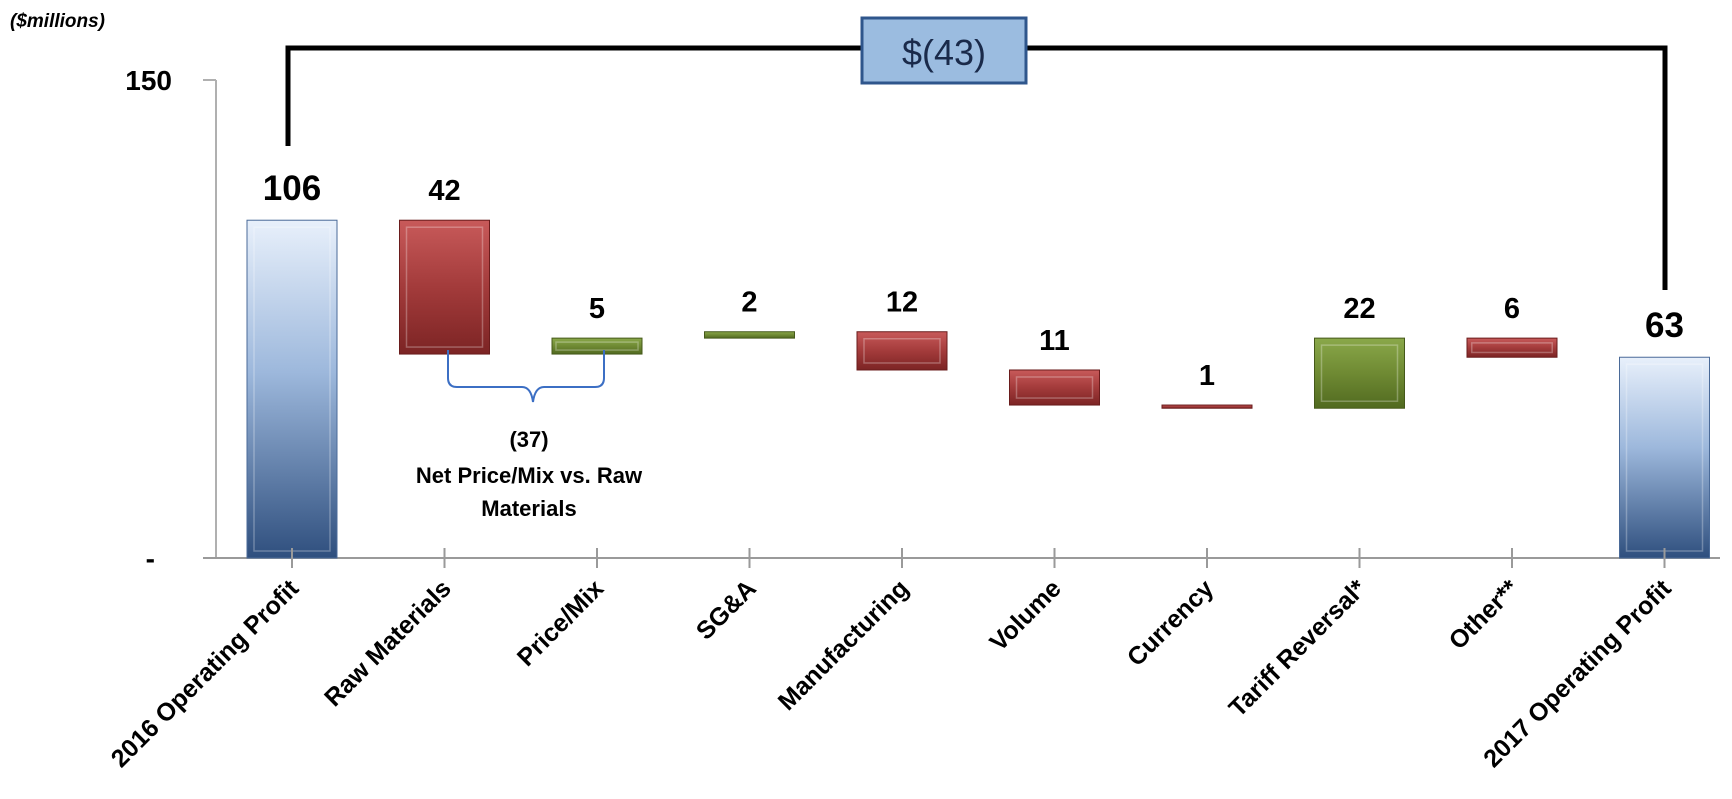  I want to click on x-tick-label-0: 2016 Operating Profit, so click(205, 673).